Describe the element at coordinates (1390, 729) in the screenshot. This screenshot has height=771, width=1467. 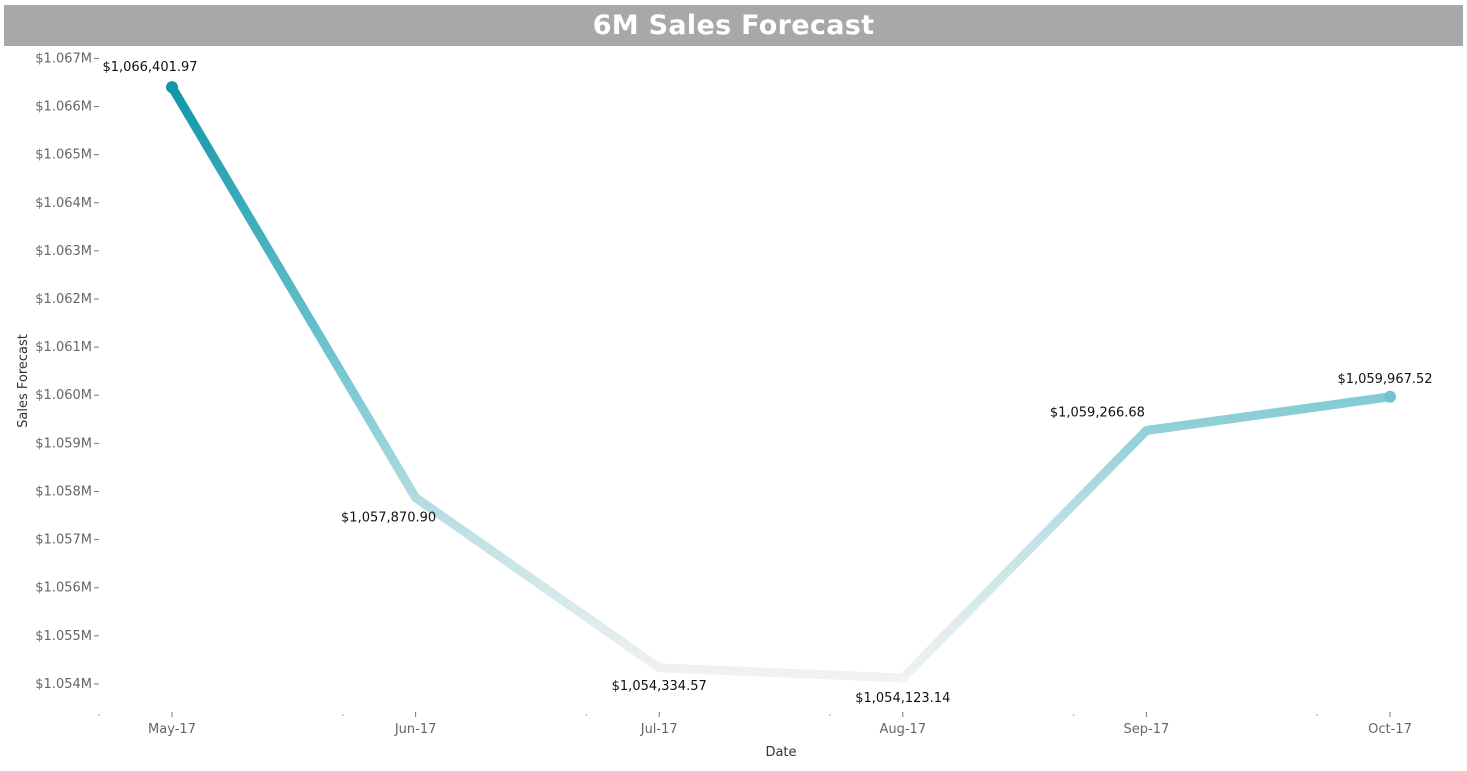
I see `x-tick-label: Oct-17` at that location.